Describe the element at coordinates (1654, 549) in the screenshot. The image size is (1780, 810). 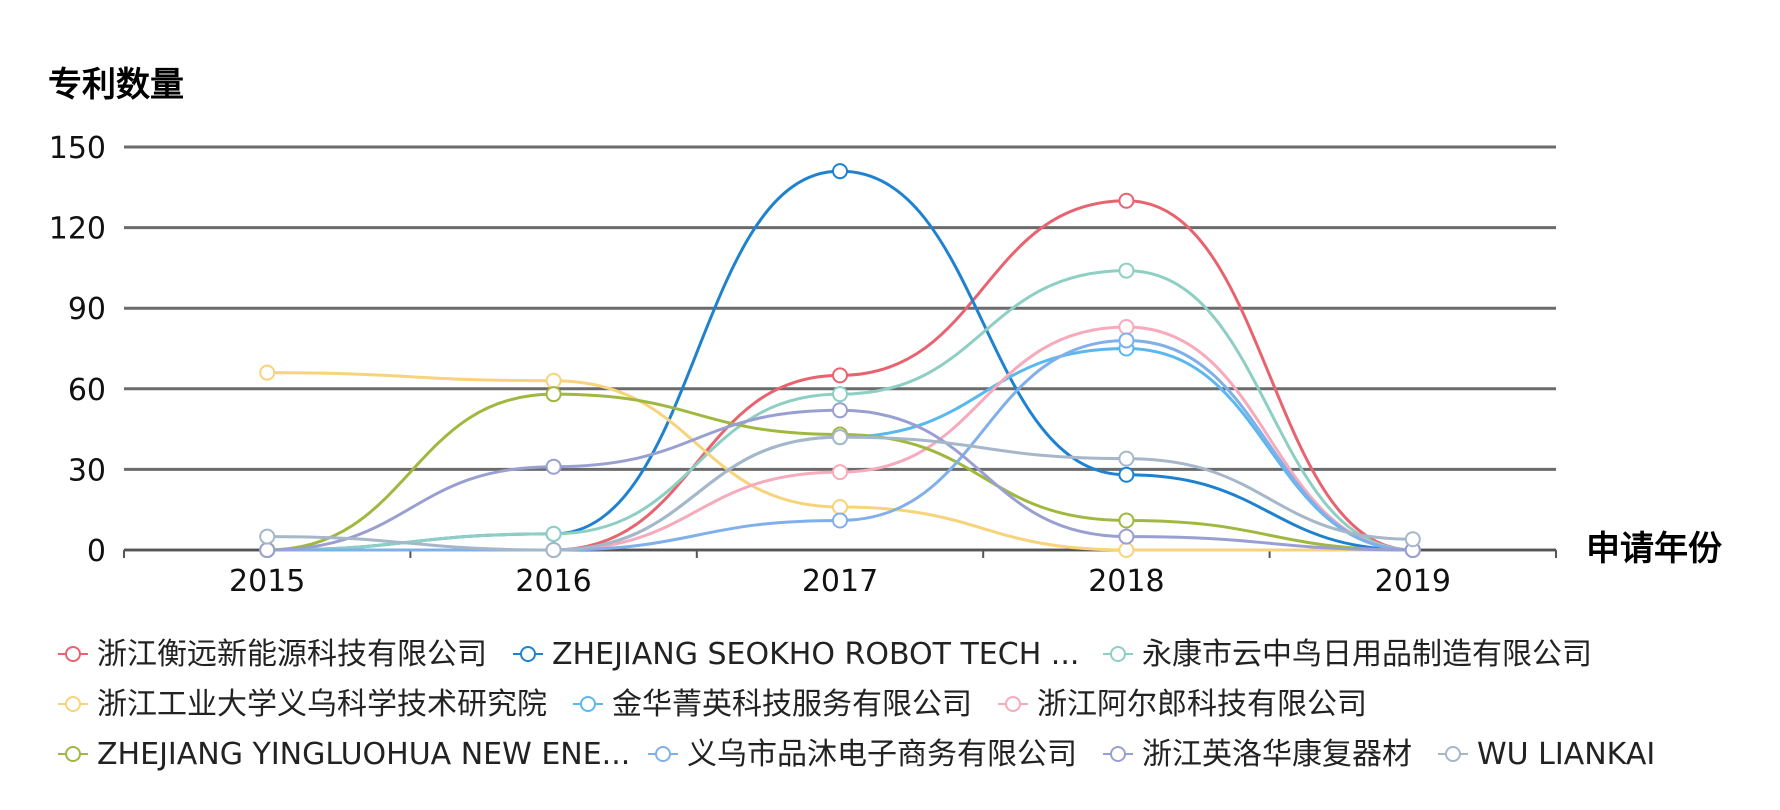
I see `x-axis-title: 申请年份` at that location.